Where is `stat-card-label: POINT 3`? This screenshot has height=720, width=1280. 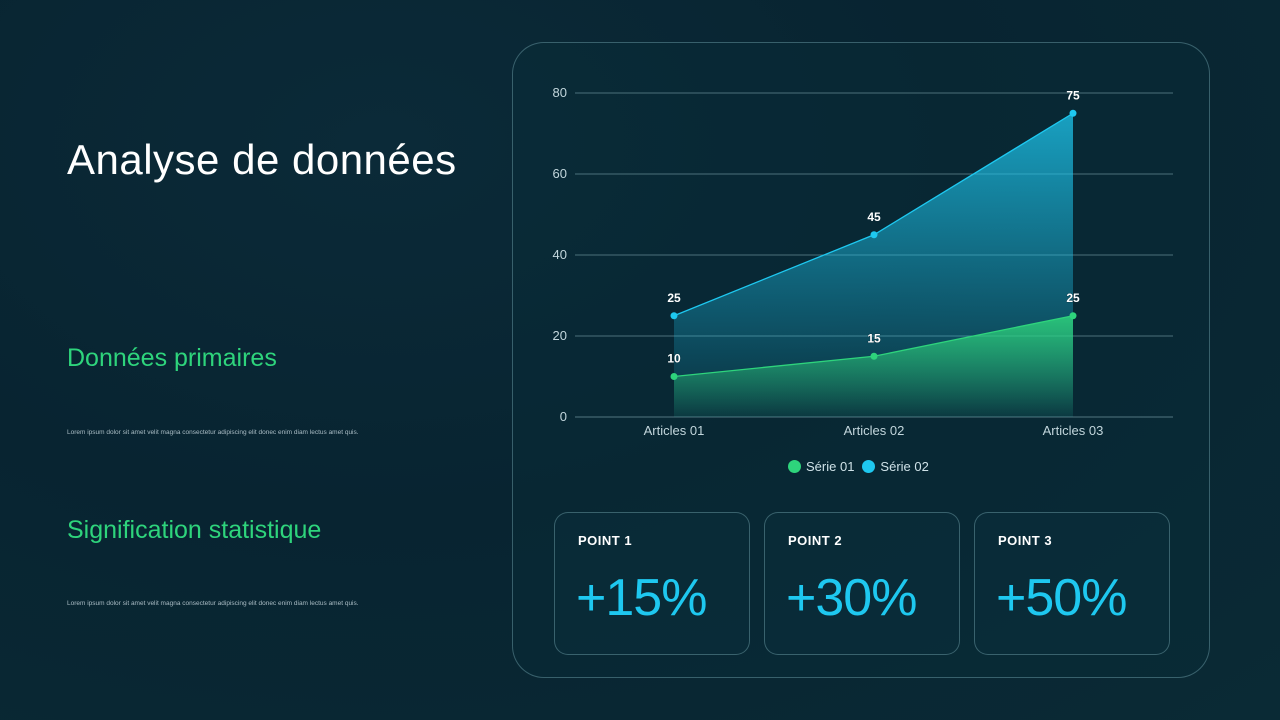
stat-card-label: POINT 3 is located at coordinates (1025, 540).